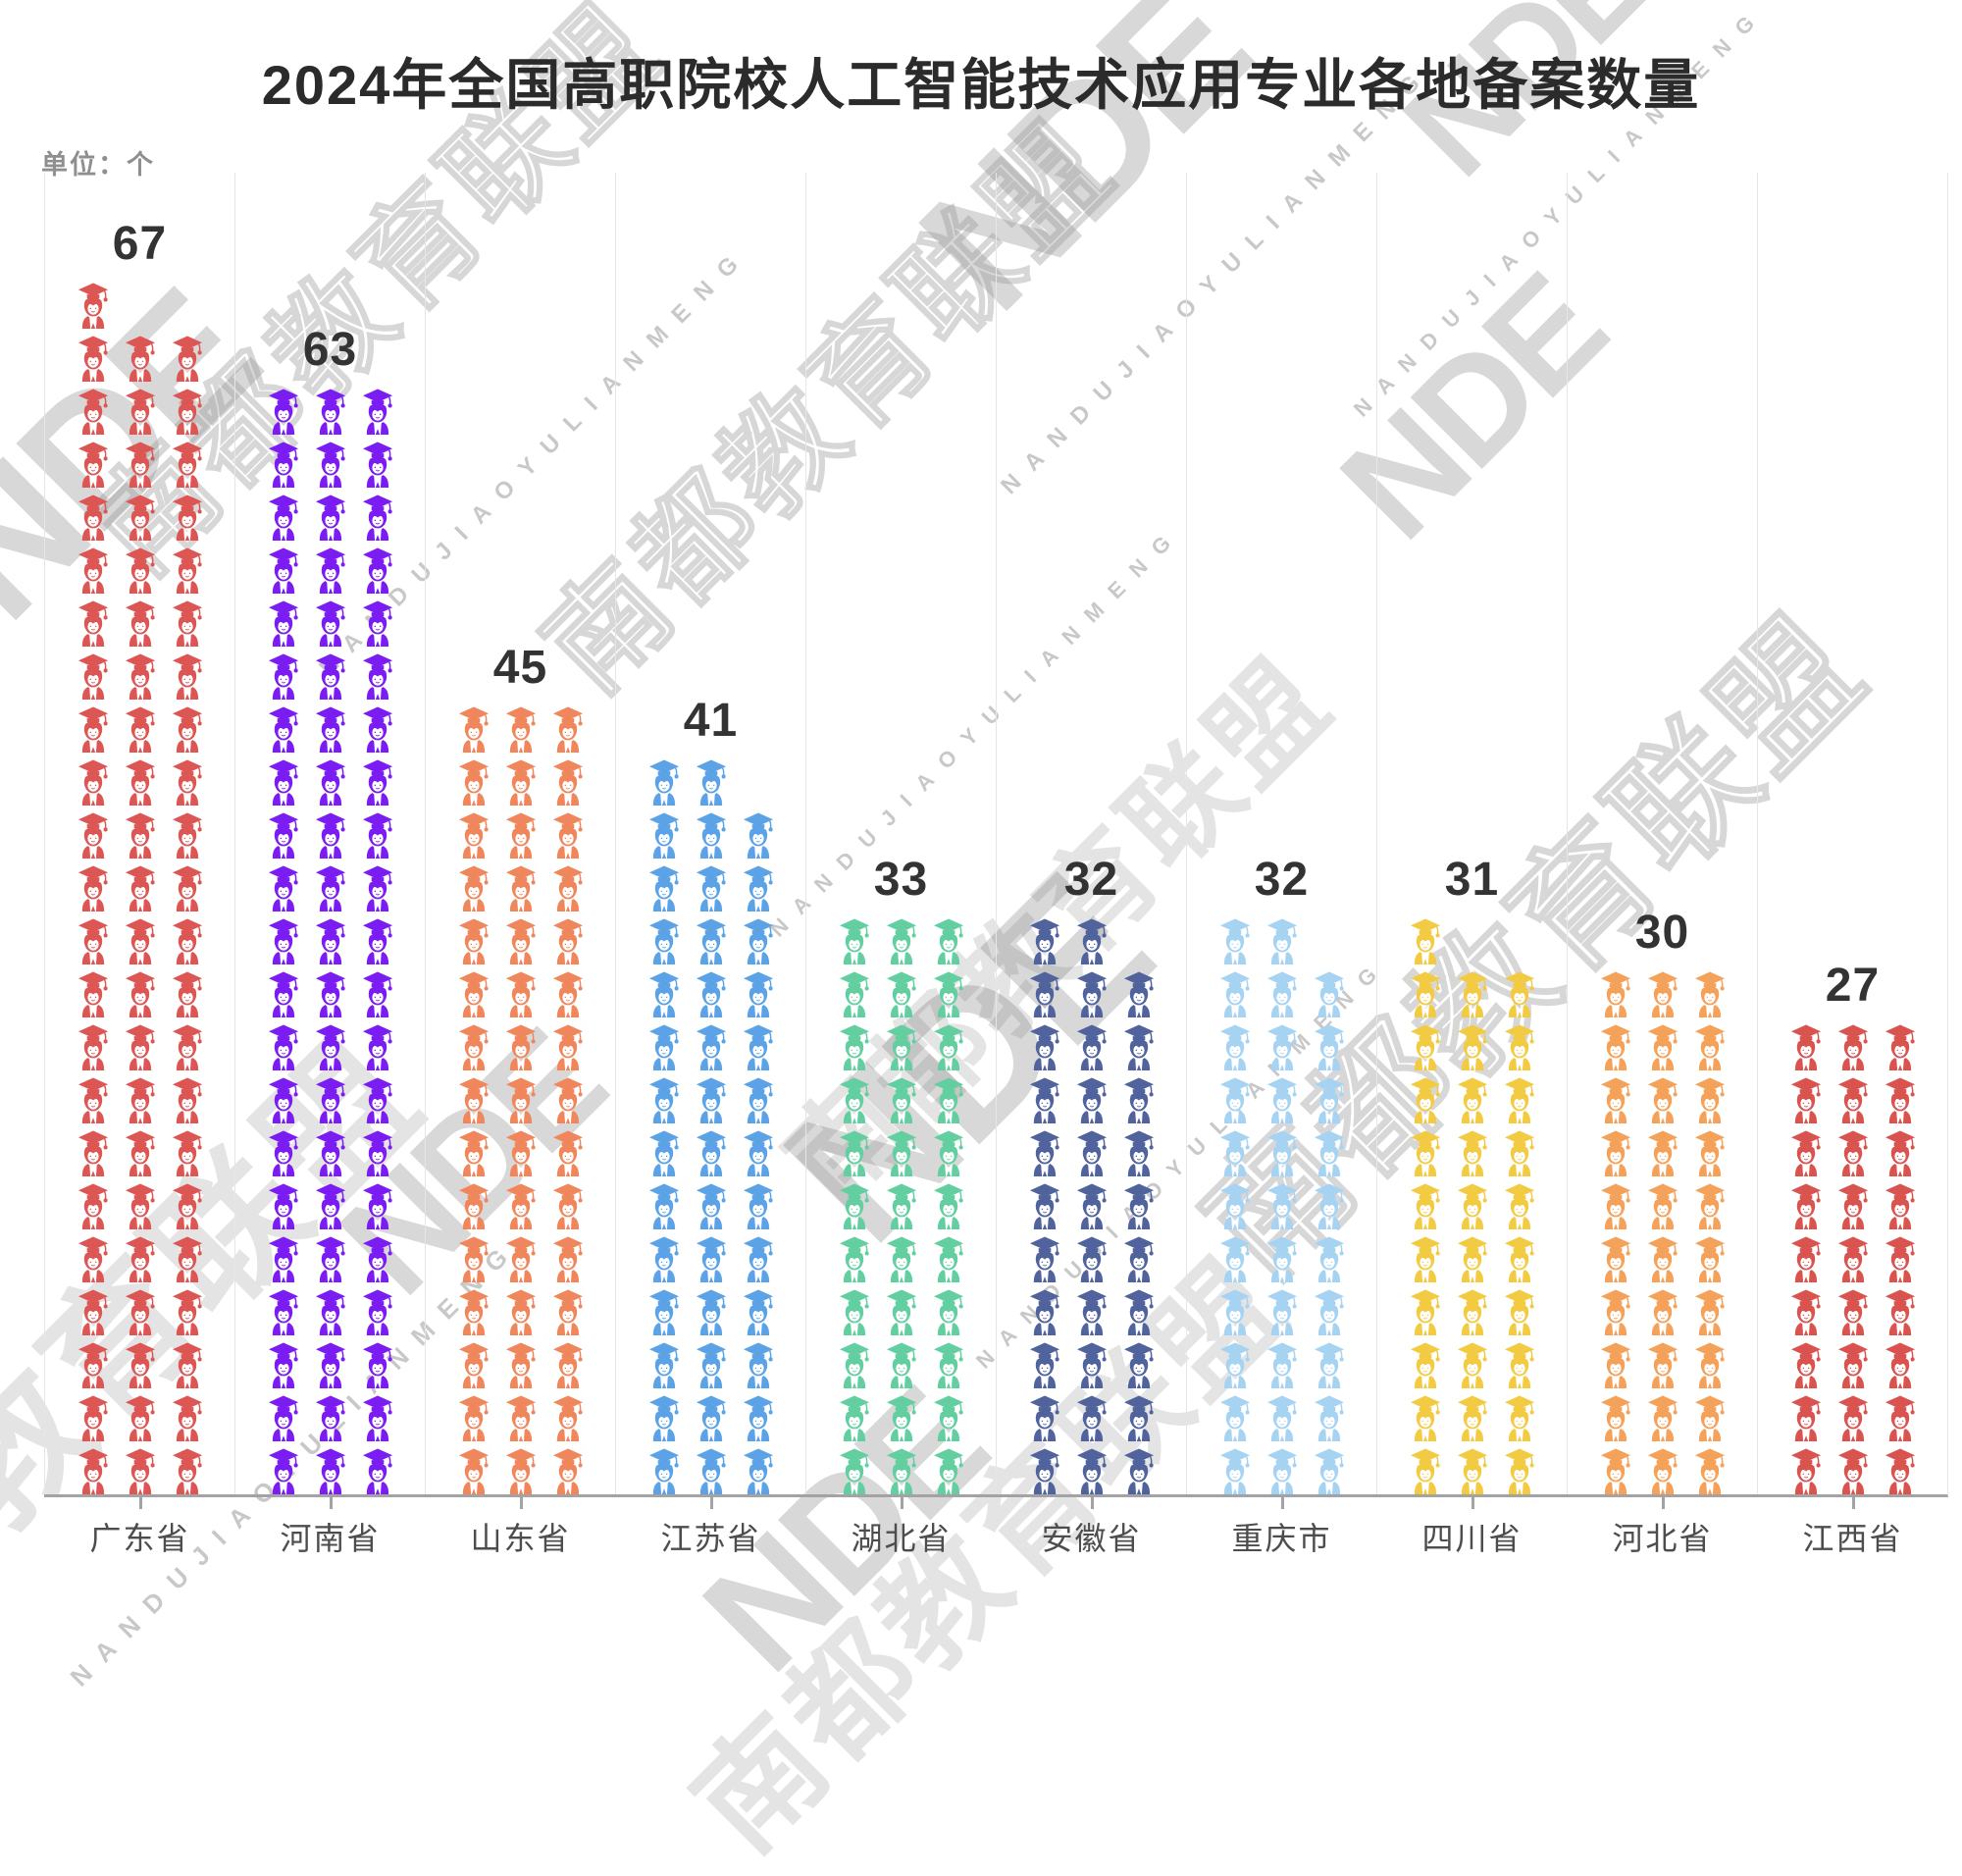 The width and height of the screenshot is (1962, 1876). I want to click on value-label: 41, so click(711, 721).